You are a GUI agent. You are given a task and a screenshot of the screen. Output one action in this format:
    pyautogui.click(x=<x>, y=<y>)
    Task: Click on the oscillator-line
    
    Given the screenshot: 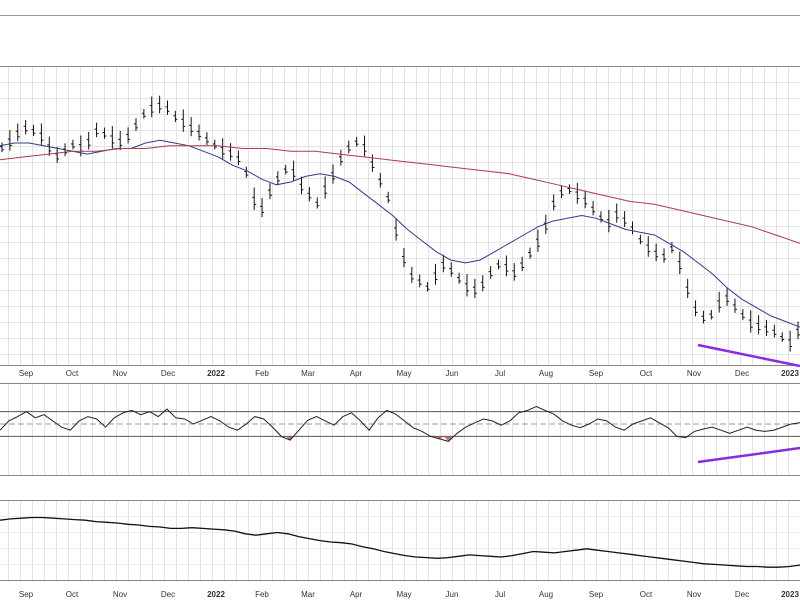 What is the action you would take?
    pyautogui.click(x=400, y=424)
    